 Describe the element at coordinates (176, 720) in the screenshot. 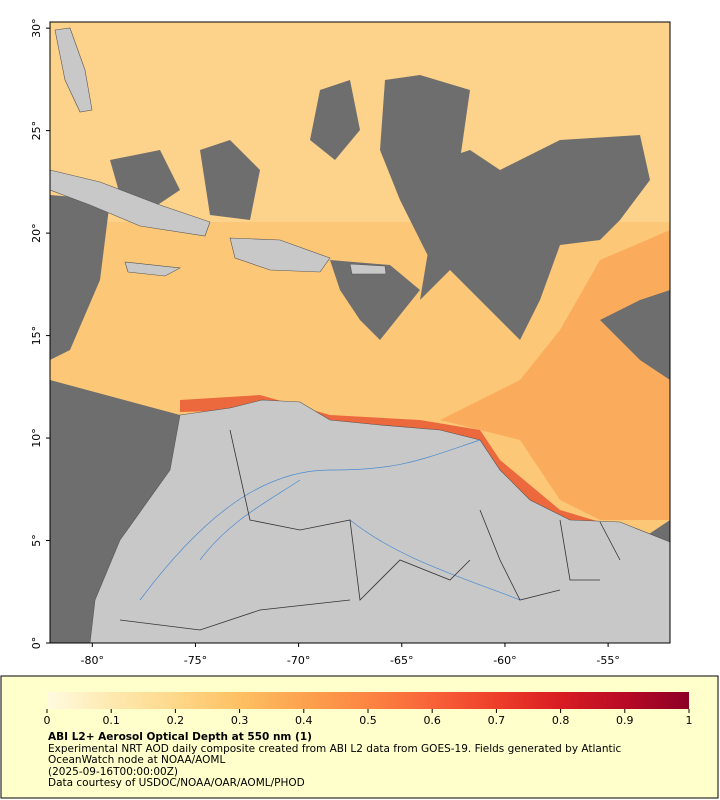

I see `colorbar-tick-label: 0.2` at that location.